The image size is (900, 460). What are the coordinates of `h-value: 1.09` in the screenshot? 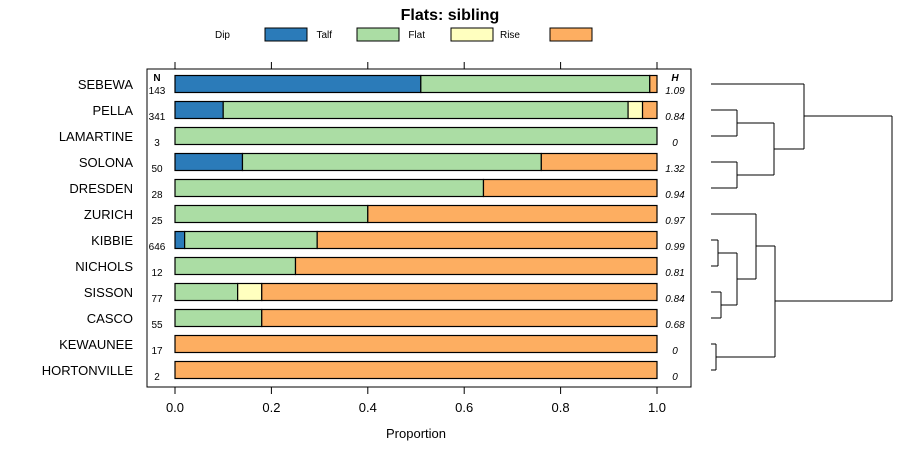 It's located at (675, 91).